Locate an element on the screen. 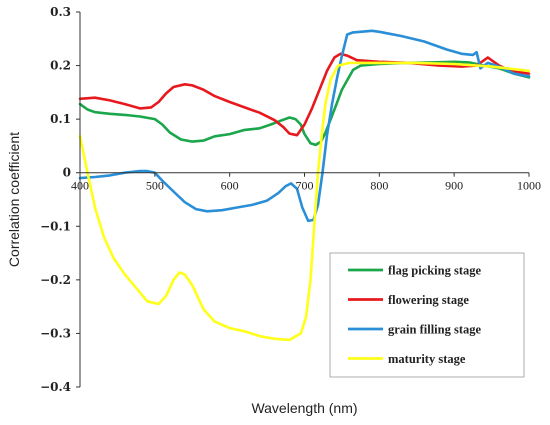  x-tick-label: 400 is located at coordinates (80, 186).